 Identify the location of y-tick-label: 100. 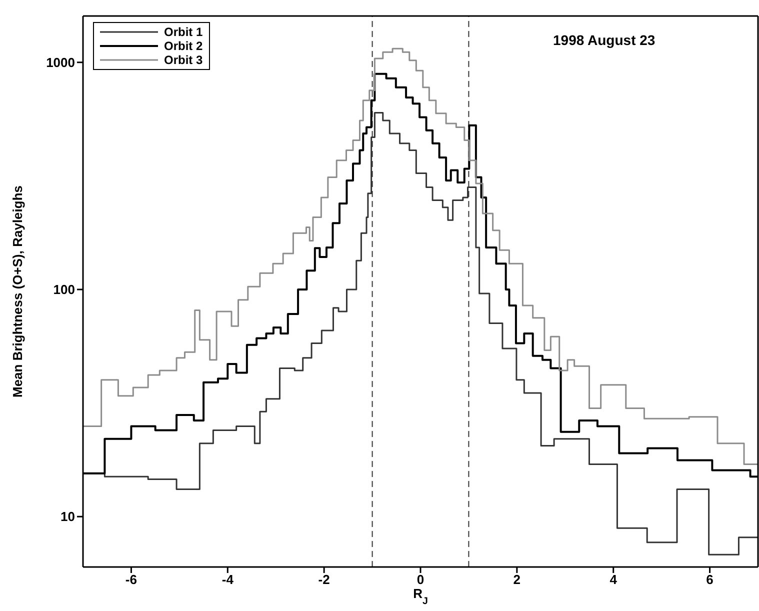
(64, 290).